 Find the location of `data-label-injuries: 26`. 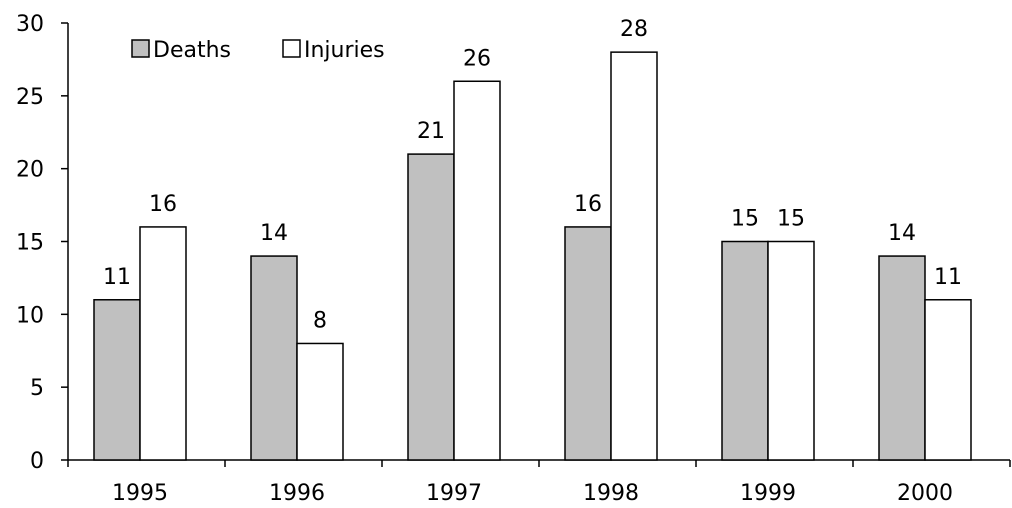

data-label-injuries: 26 is located at coordinates (477, 58).